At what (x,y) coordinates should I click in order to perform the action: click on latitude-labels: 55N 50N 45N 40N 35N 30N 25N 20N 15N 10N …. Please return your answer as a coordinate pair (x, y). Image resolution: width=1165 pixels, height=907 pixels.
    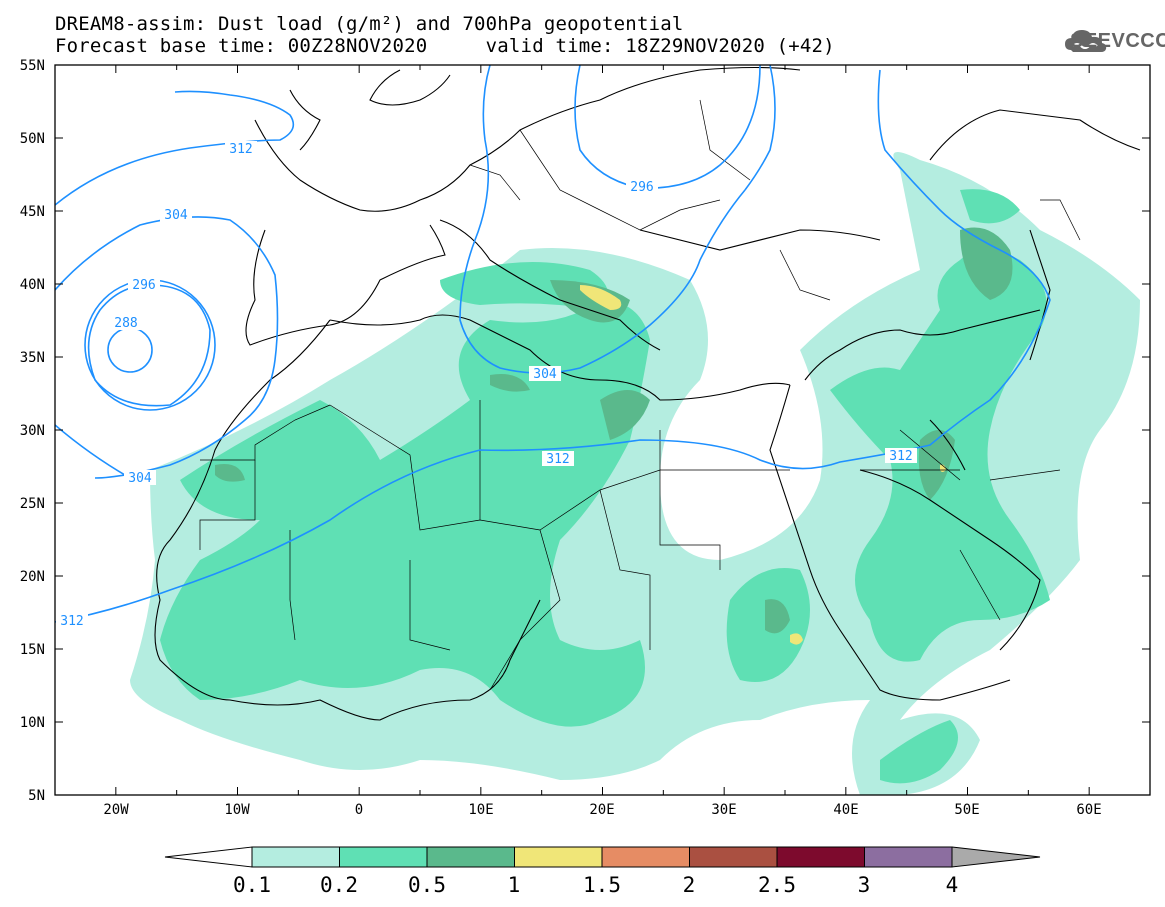
    Looking at the image, I should click on (32, 431).